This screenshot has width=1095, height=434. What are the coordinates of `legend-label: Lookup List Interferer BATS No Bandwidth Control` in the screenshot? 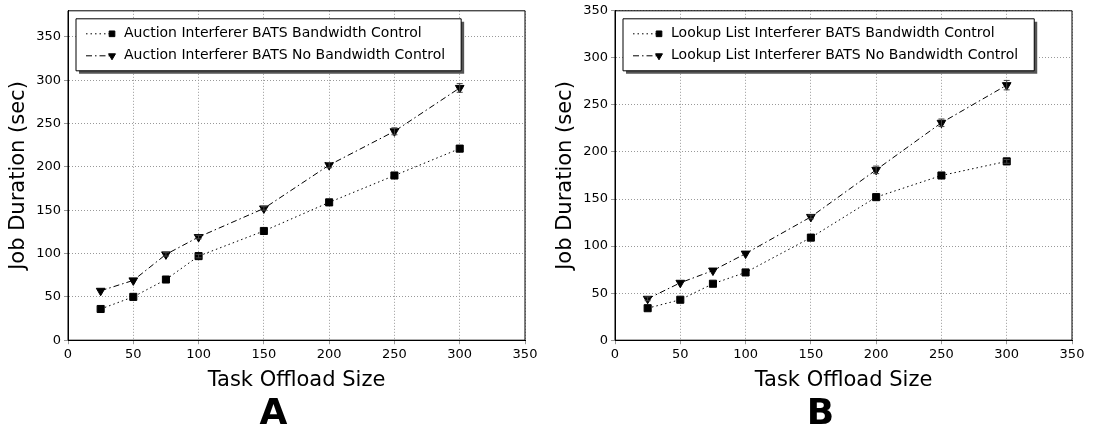 It's located at (845, 54).